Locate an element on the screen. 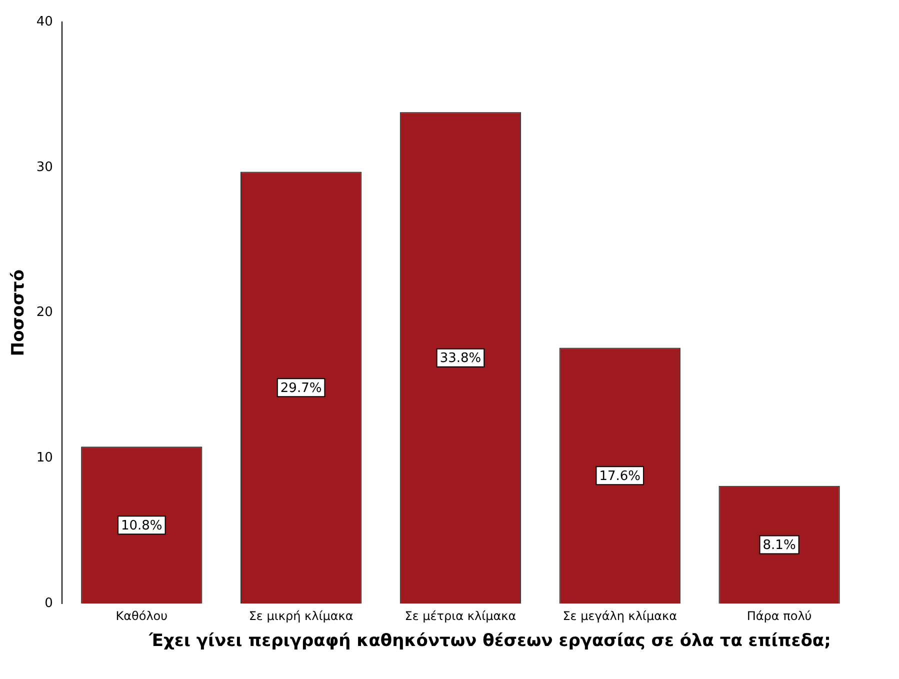  y-tick-label: 20 is located at coordinates (44, 312).